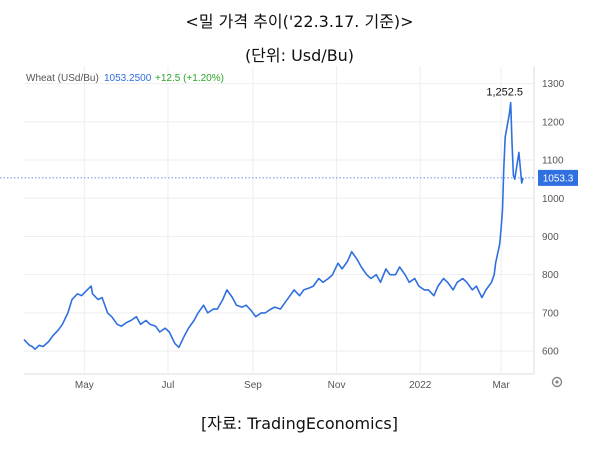  Describe the element at coordinates (299, 55) in the screenshot. I see `chart-unit: (단위: Usd/Bu)` at that location.